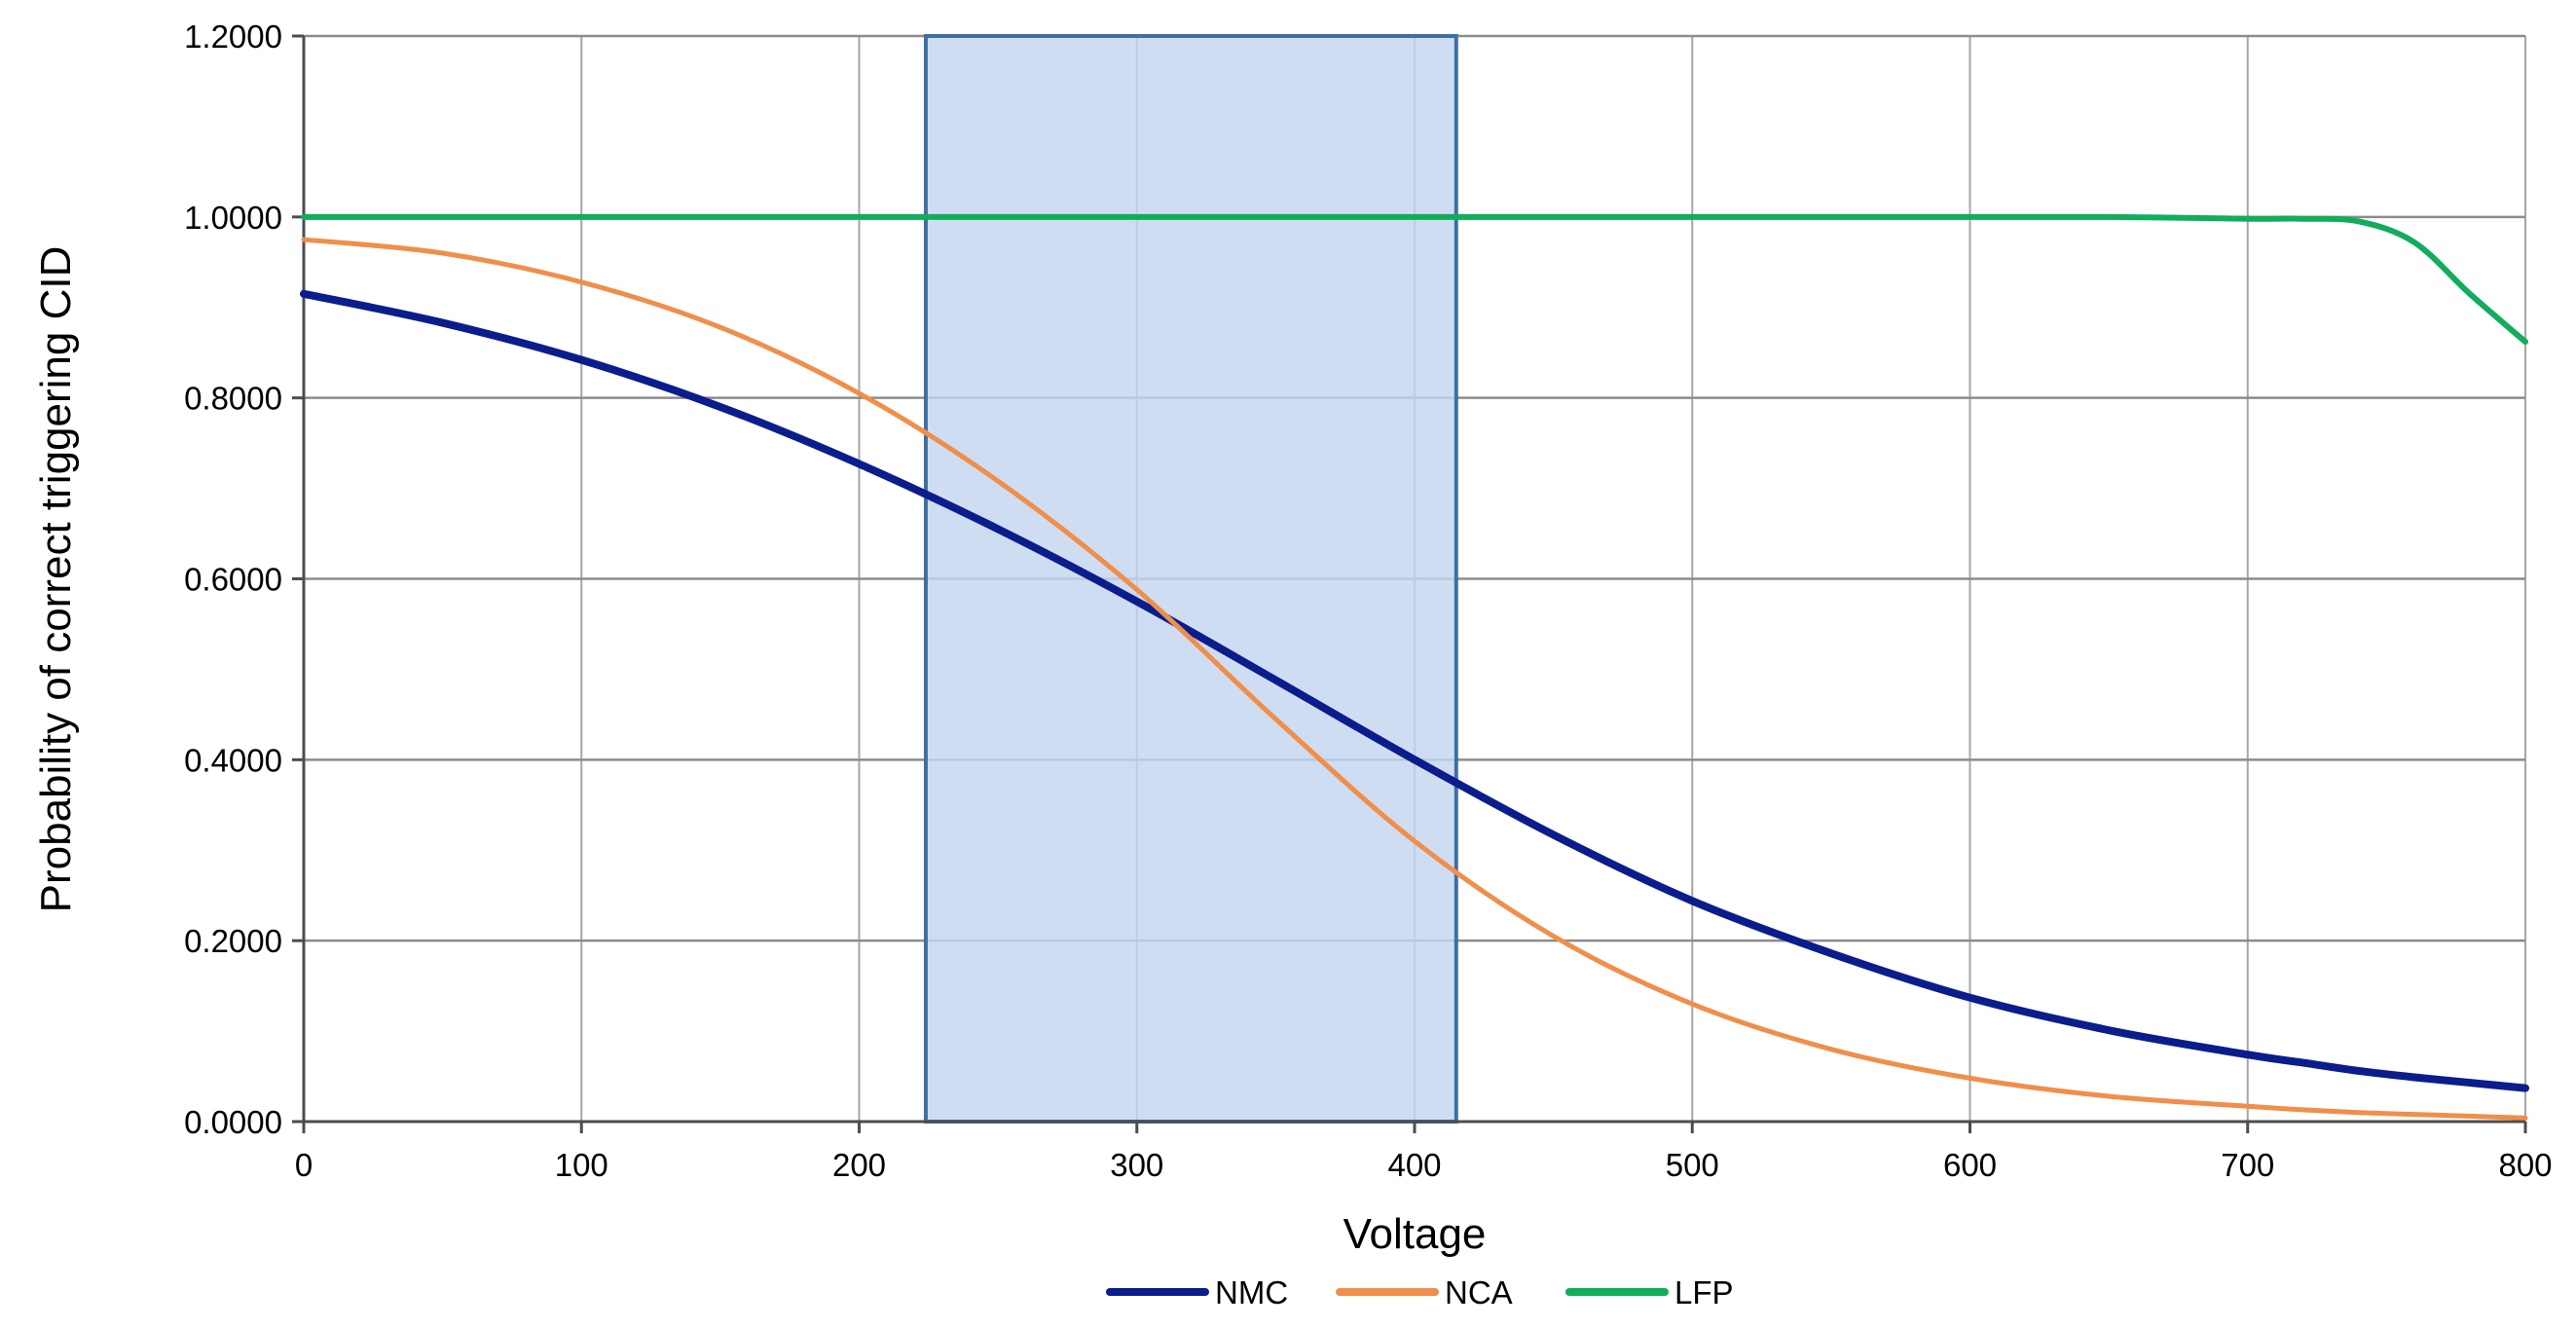 The image size is (2576, 1328). What do you see at coordinates (2247, 1165) in the screenshot?
I see `x-tick-label: 700` at bounding box center [2247, 1165].